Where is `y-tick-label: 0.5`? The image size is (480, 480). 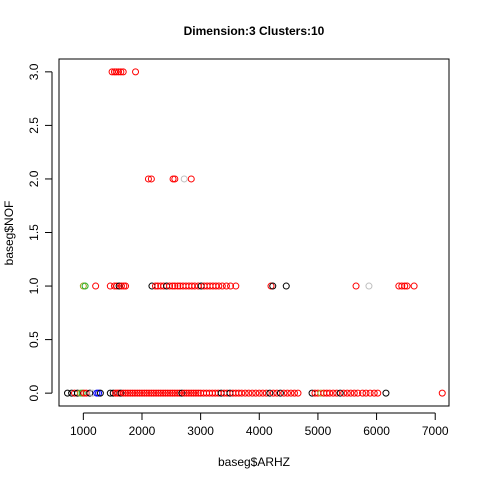
y-tick-label: 0.5 is located at coordinates (34, 339).